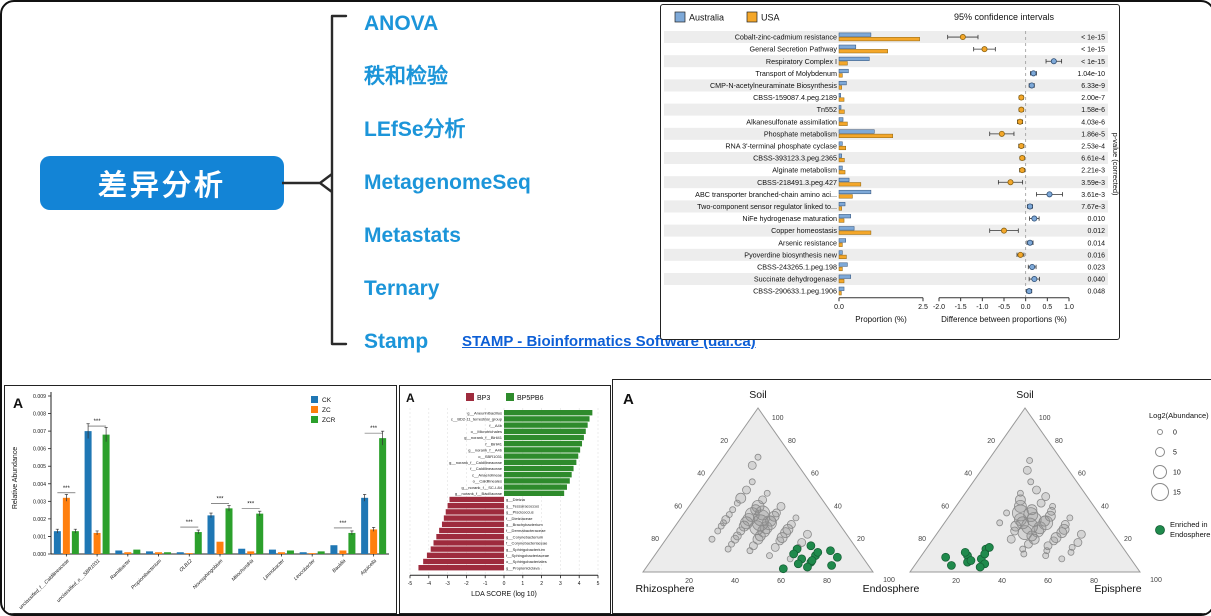  Describe the element at coordinates (274, 570) in the screenshot. I see `svg-text: Limnobacter` at that location.